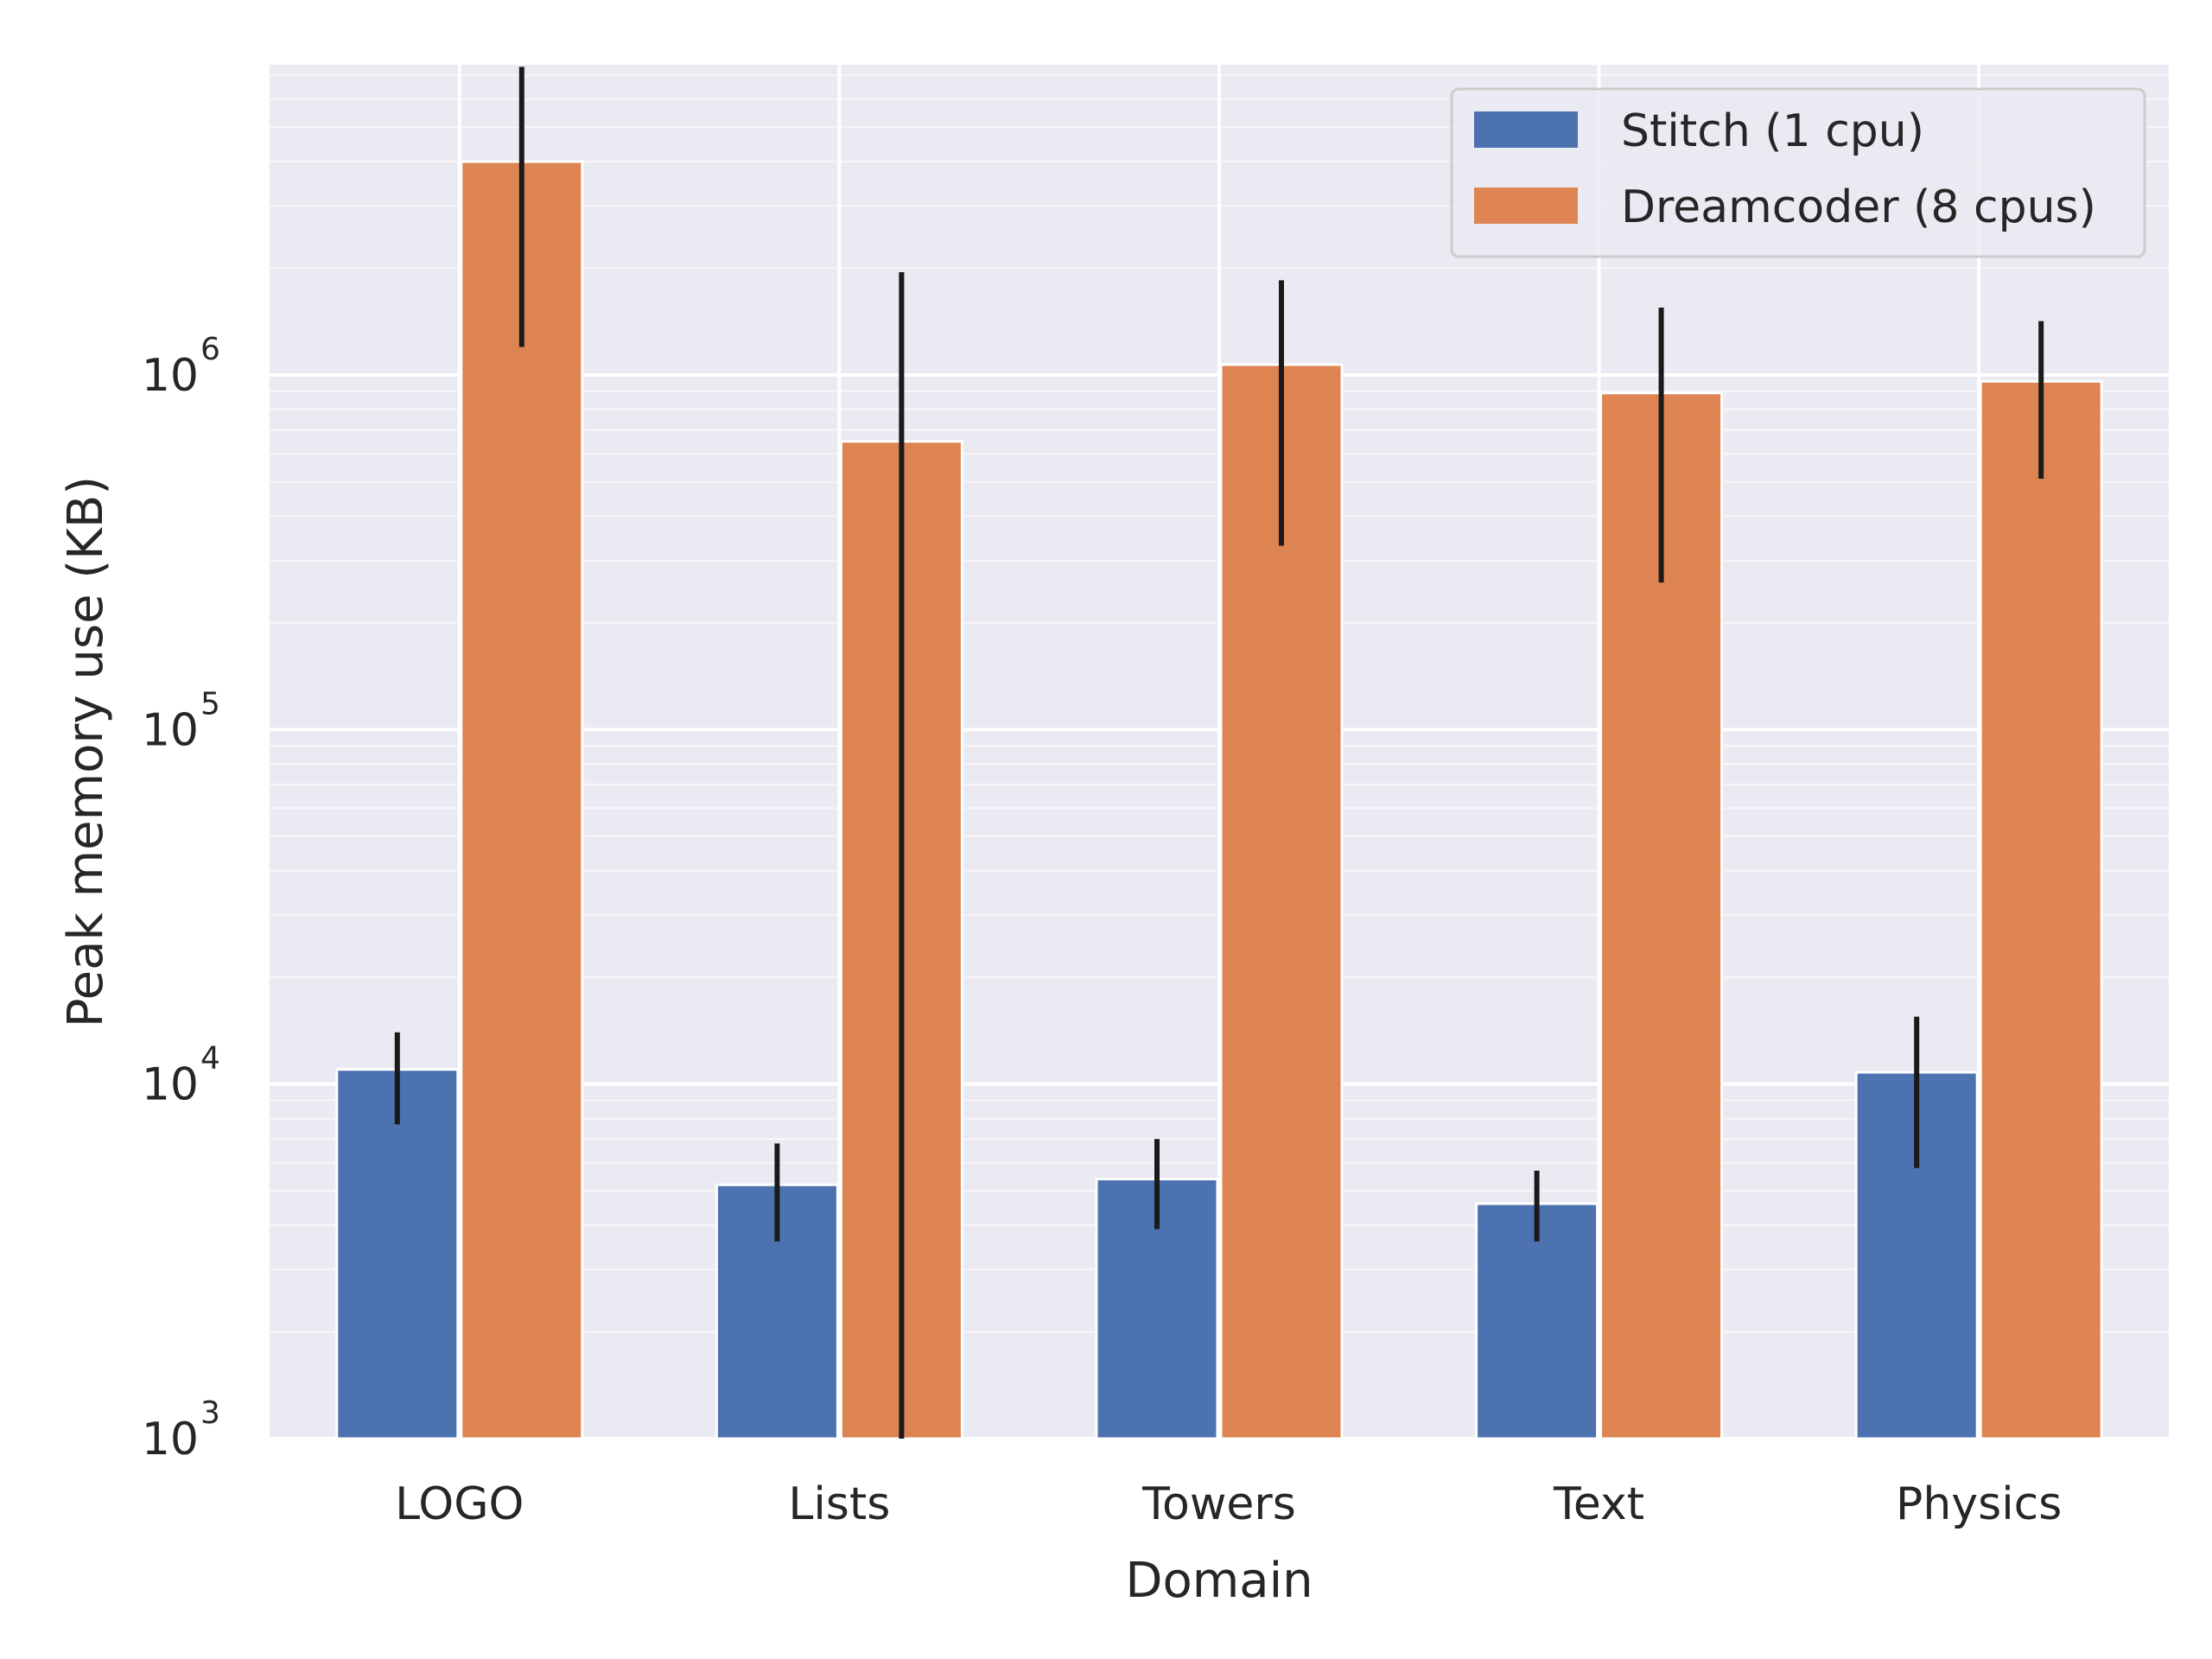  What do you see at coordinates (1858, 207) in the screenshot?
I see `legend-label-dreamcoder: Dreamcoder (8 cpus)` at bounding box center [1858, 207].